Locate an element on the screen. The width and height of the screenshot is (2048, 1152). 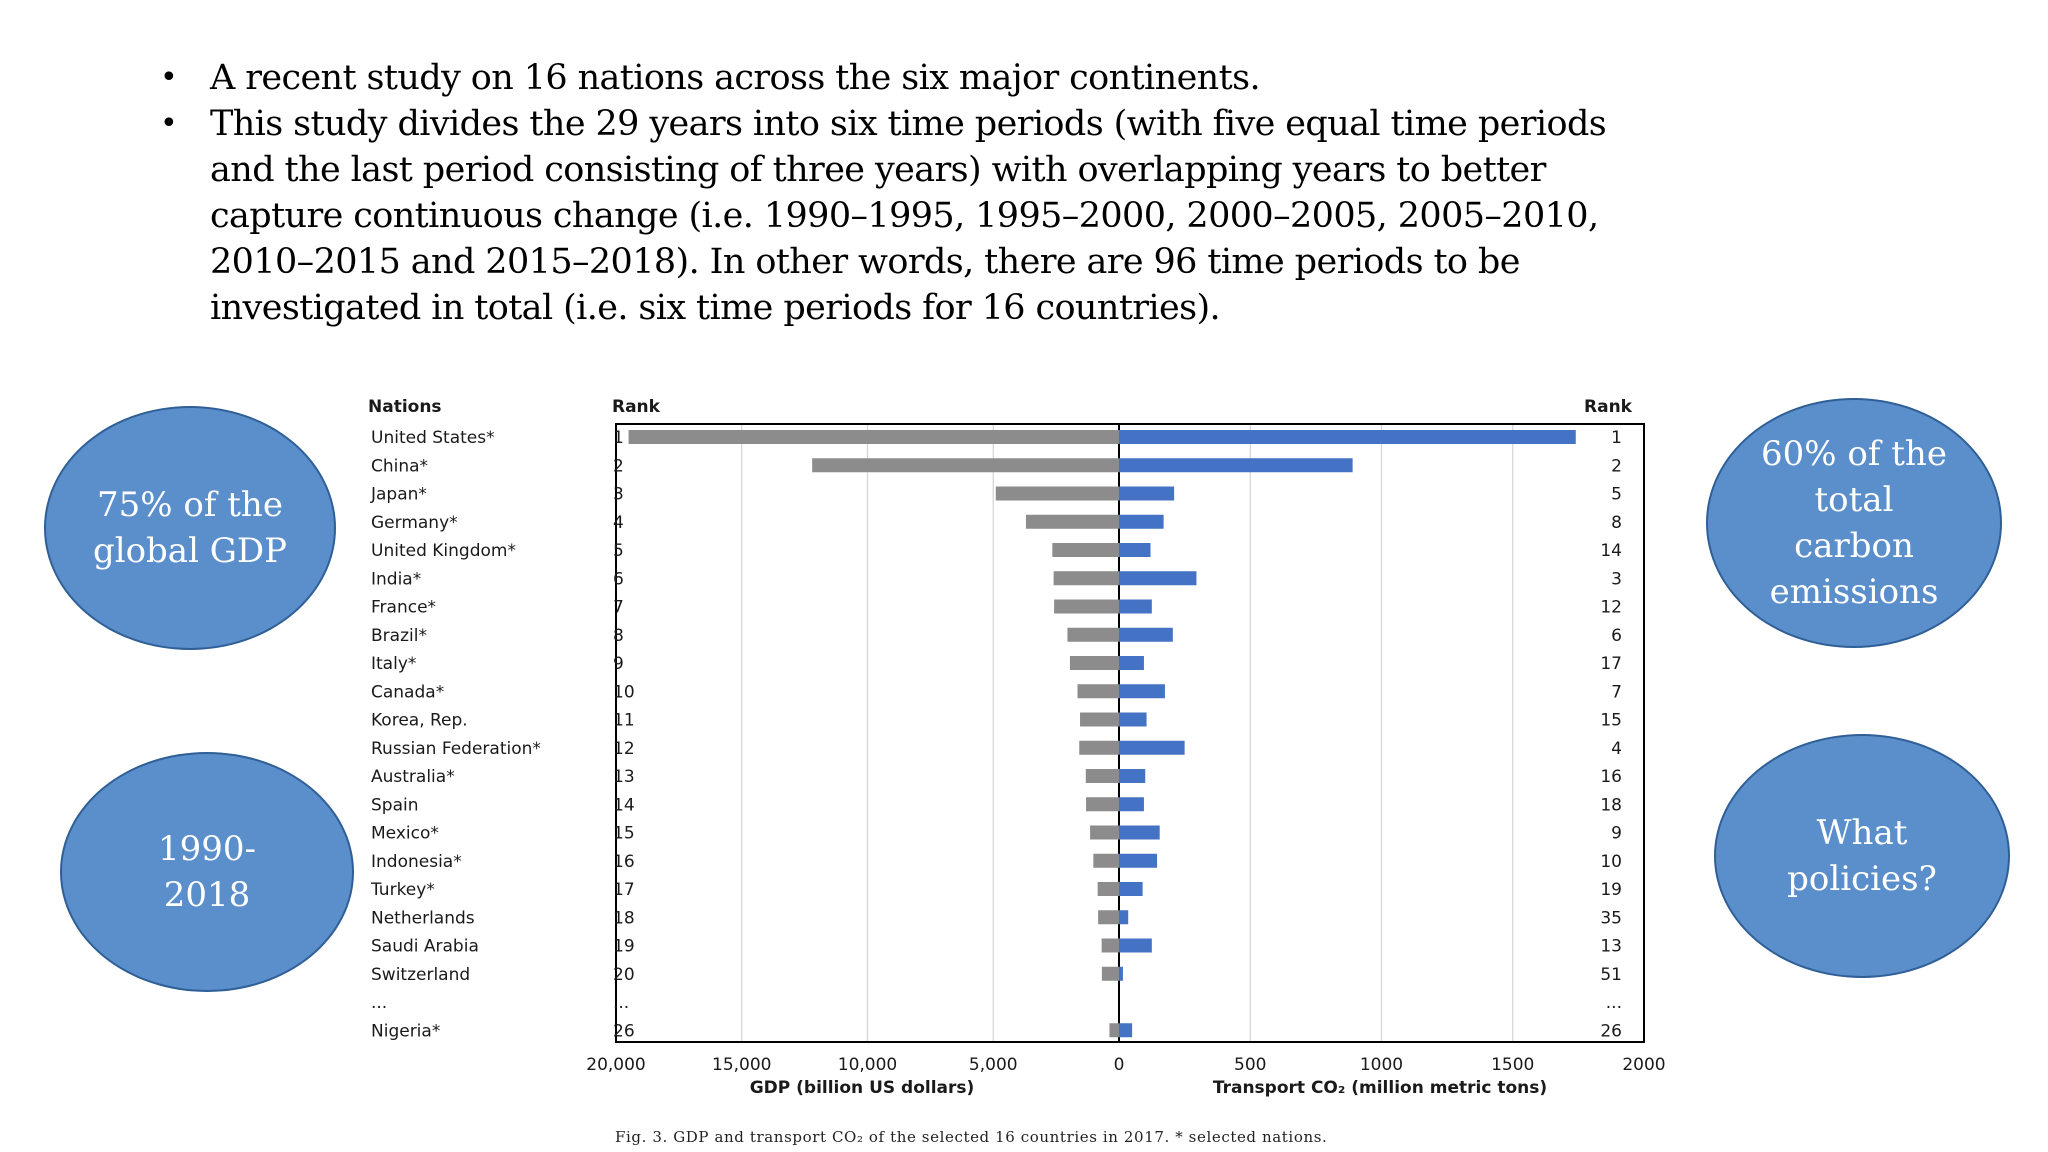
co2-rank-label: 1 is located at coordinates (1616, 438).